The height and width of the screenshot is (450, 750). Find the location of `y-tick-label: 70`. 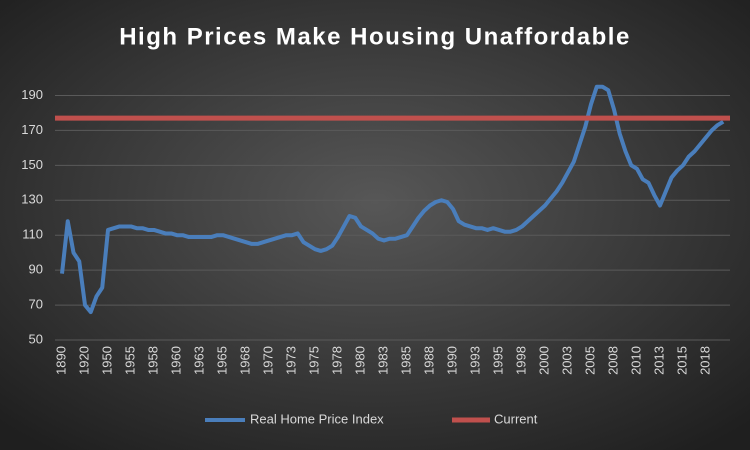

y-tick-label: 70 is located at coordinates (36, 304).